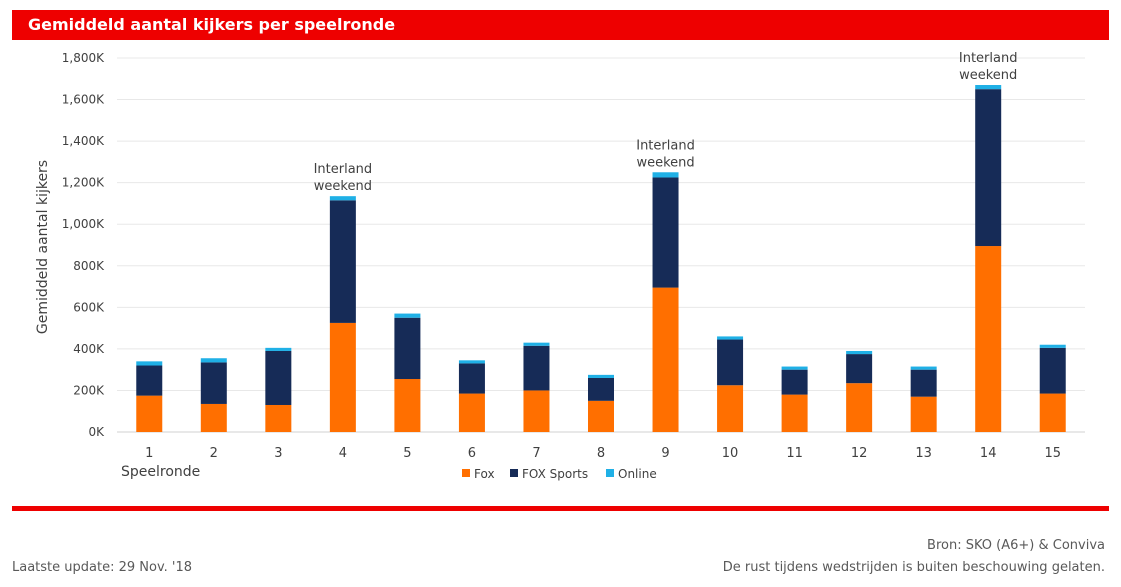 The width and height of the screenshot is (1121, 587). I want to click on y-tick-label: 1,400K, so click(83, 141).